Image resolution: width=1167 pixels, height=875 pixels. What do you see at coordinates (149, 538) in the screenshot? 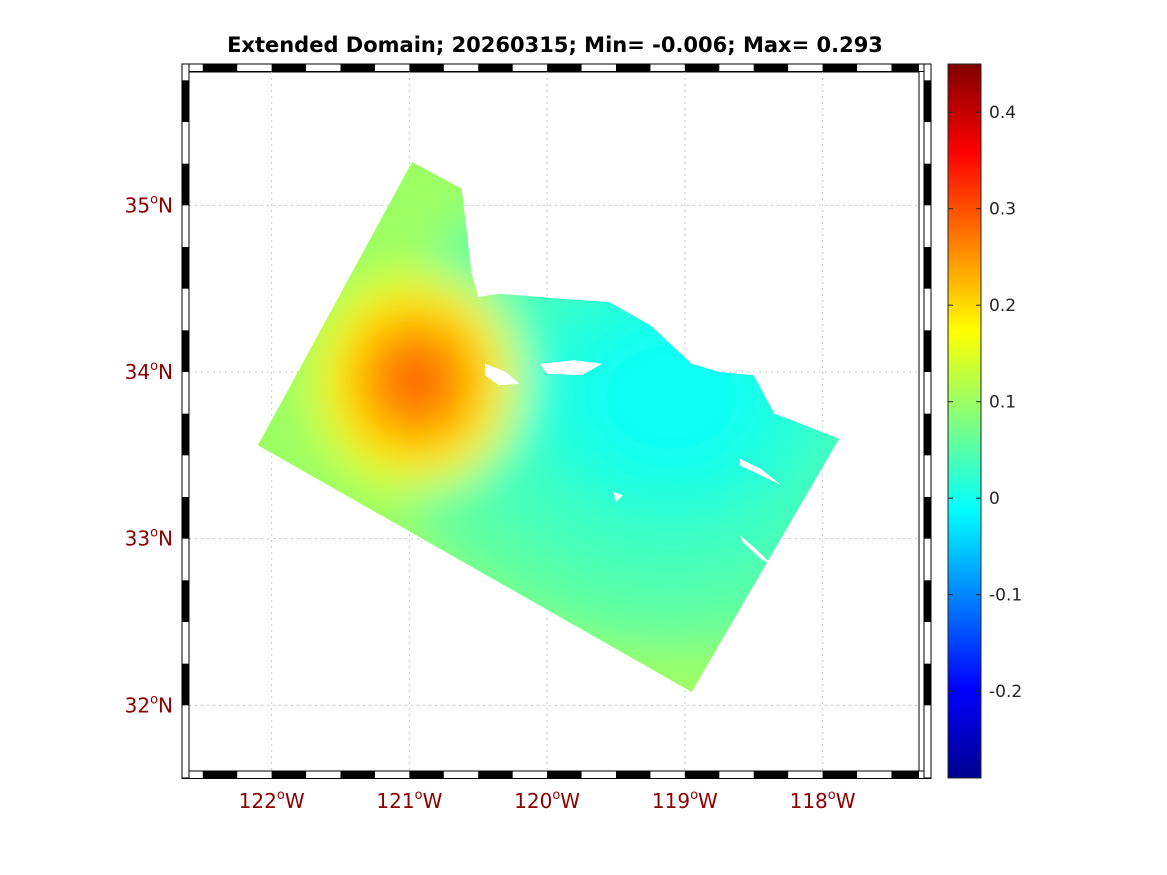
I see `y-tick-label: 33oN` at bounding box center [149, 538].